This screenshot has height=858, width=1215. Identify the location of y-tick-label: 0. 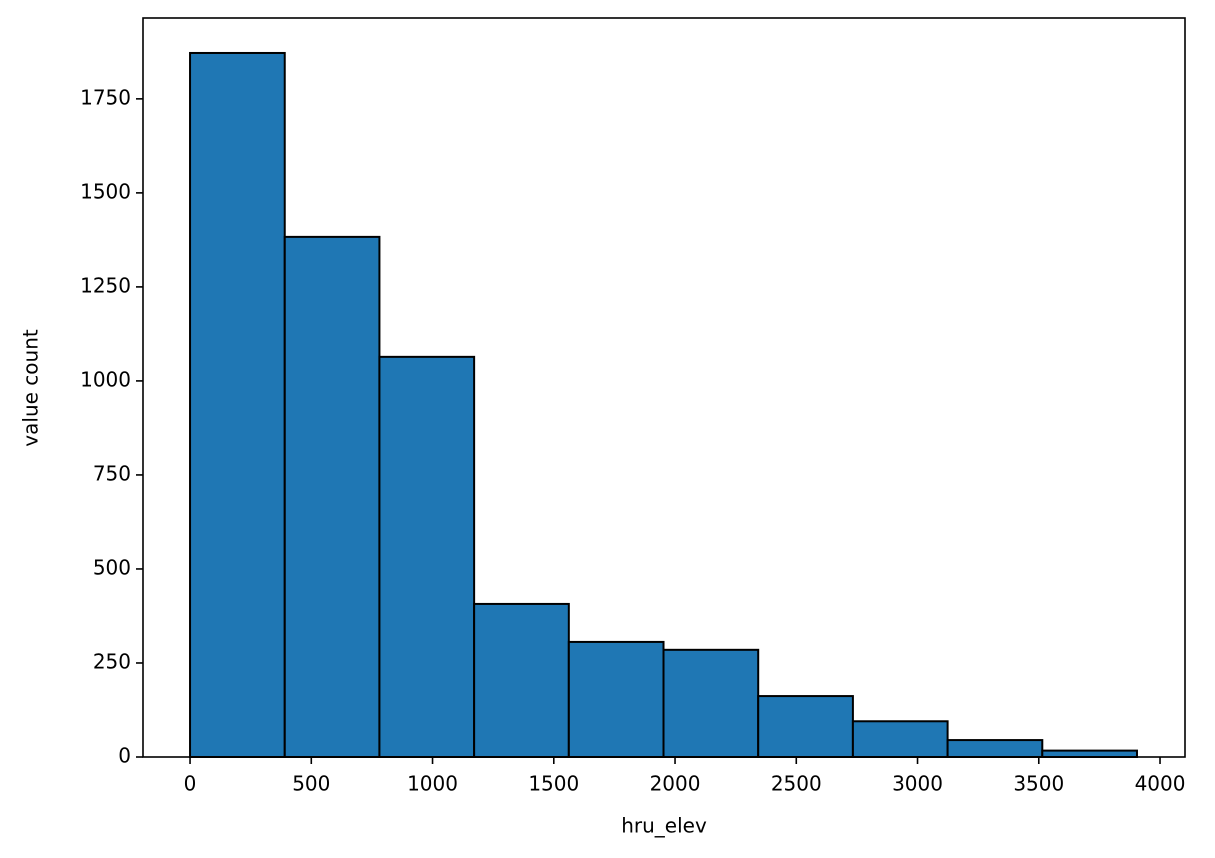
(124, 756).